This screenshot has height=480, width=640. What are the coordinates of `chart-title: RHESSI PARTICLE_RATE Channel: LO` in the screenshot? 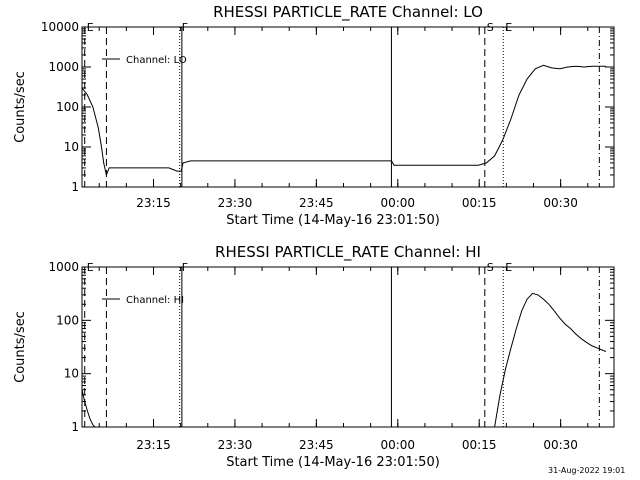 It's located at (348, 12).